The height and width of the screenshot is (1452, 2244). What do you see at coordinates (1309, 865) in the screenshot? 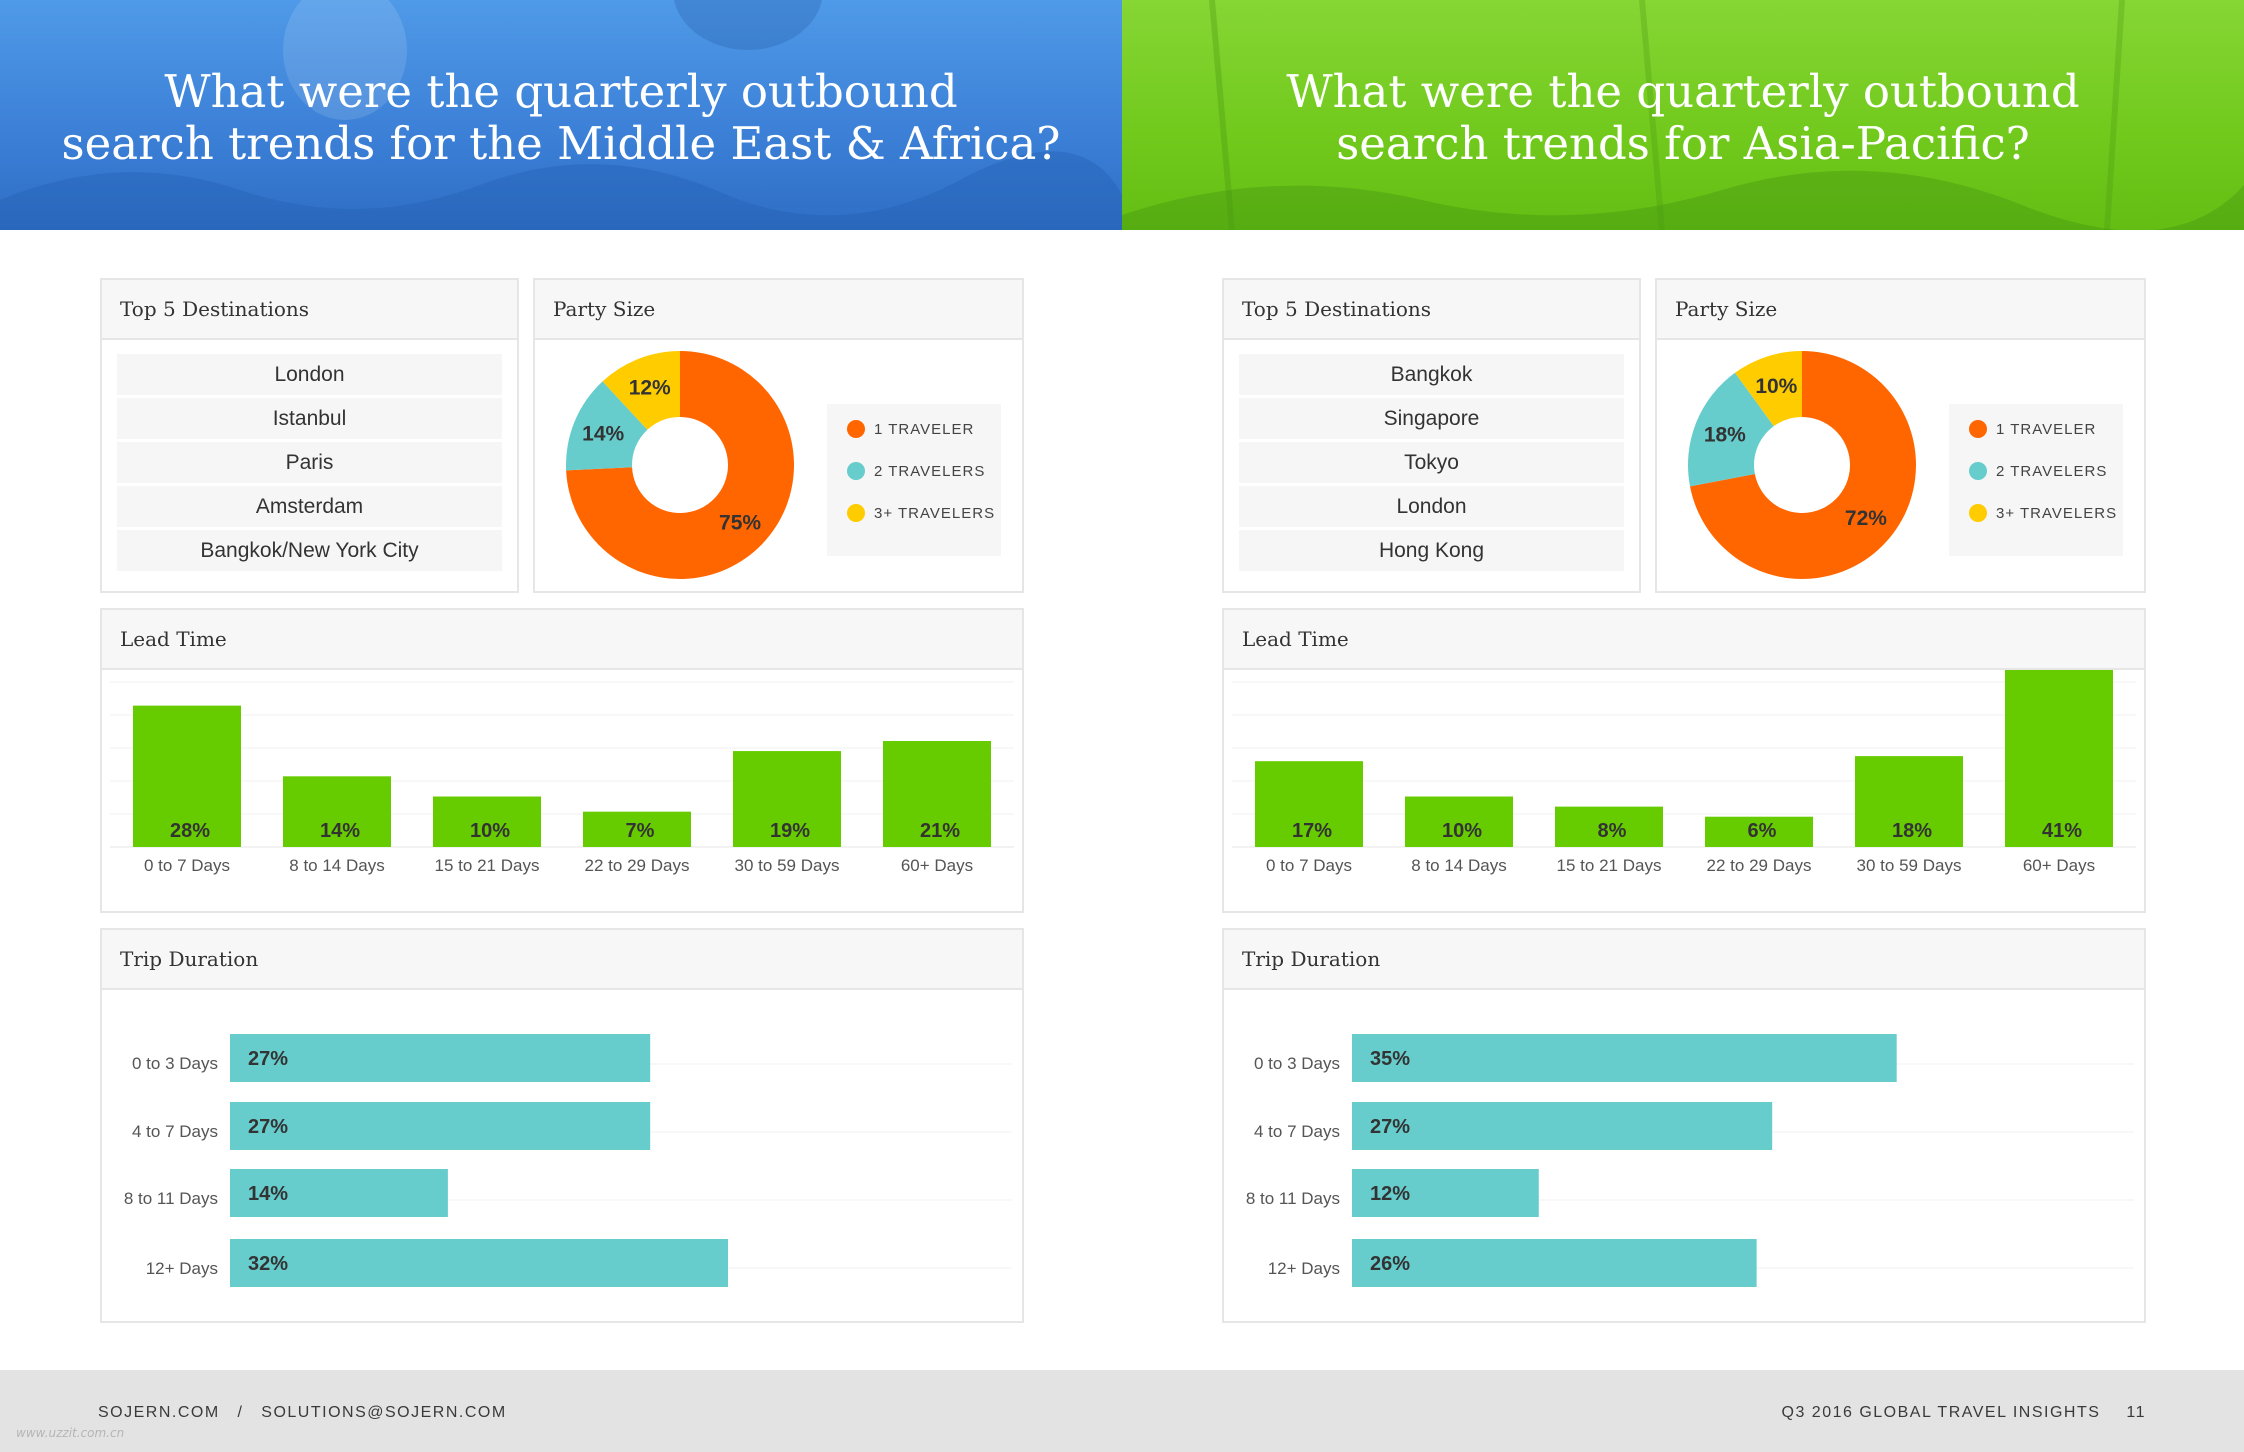
I see `tick-label: 0 to 7 Days` at bounding box center [1309, 865].